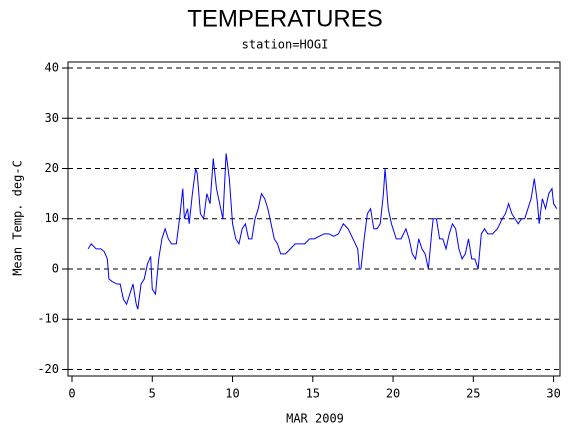 The height and width of the screenshot is (430, 570). Describe the element at coordinates (393, 394) in the screenshot. I see `x-tick-label: 20` at that location.